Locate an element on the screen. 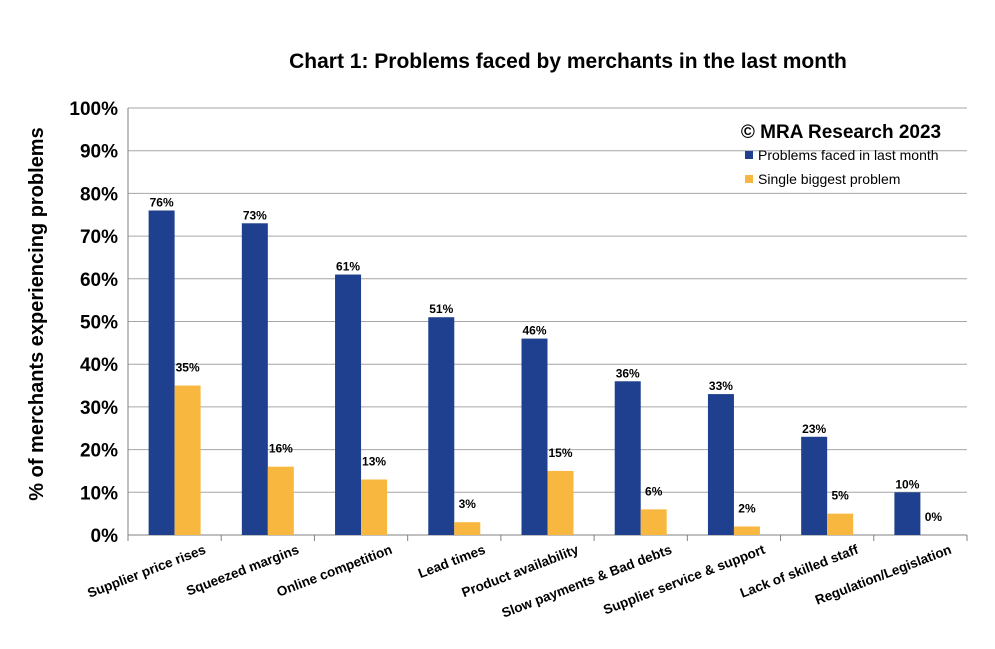  data-label: 2% is located at coordinates (747, 508).